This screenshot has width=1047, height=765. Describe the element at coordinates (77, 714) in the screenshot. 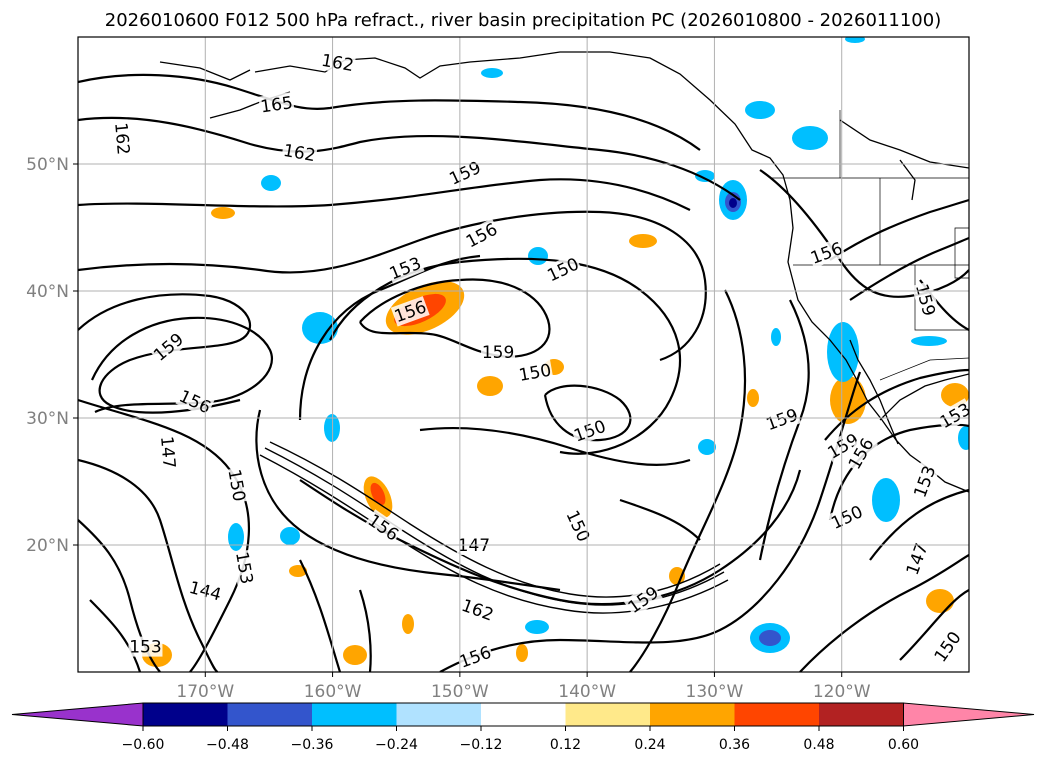

I see `colorbar-extend-low` at that location.